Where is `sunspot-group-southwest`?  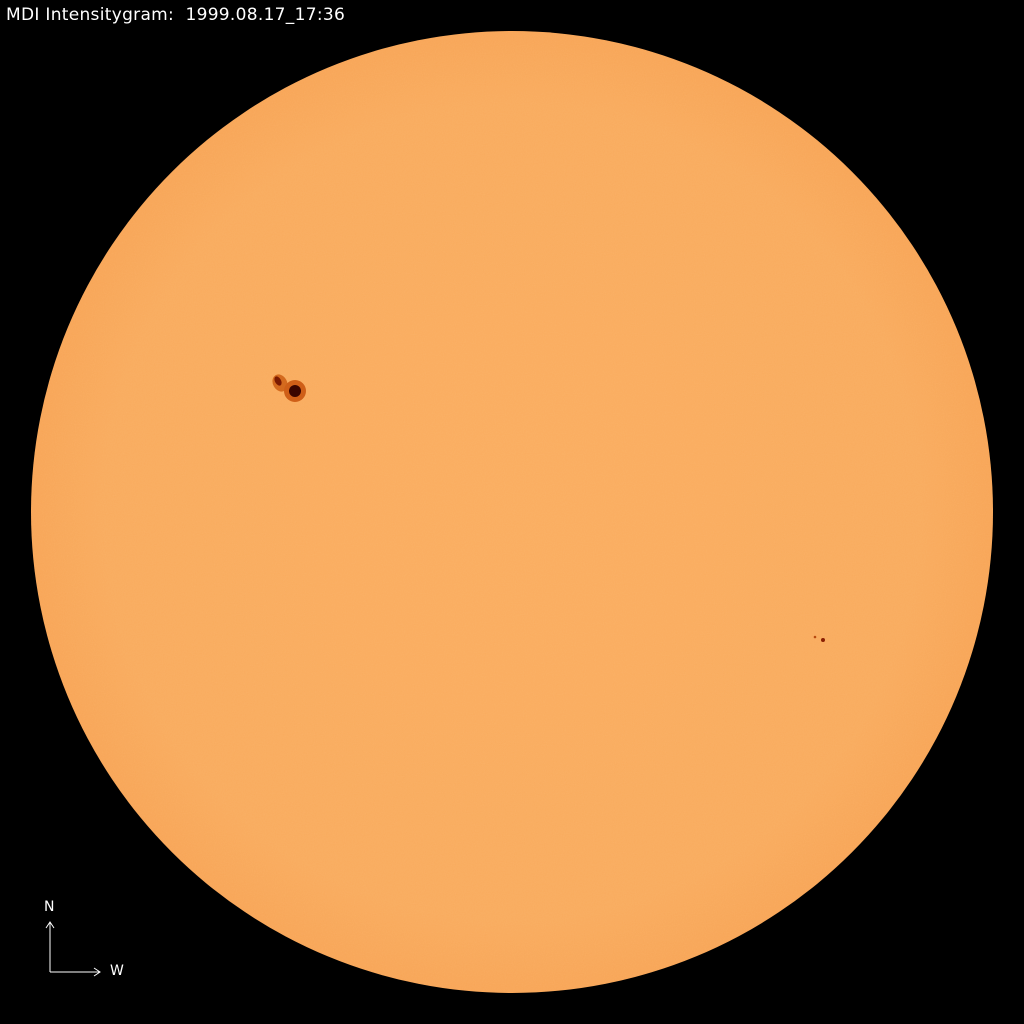 sunspot-group-southwest is located at coordinates (819, 638).